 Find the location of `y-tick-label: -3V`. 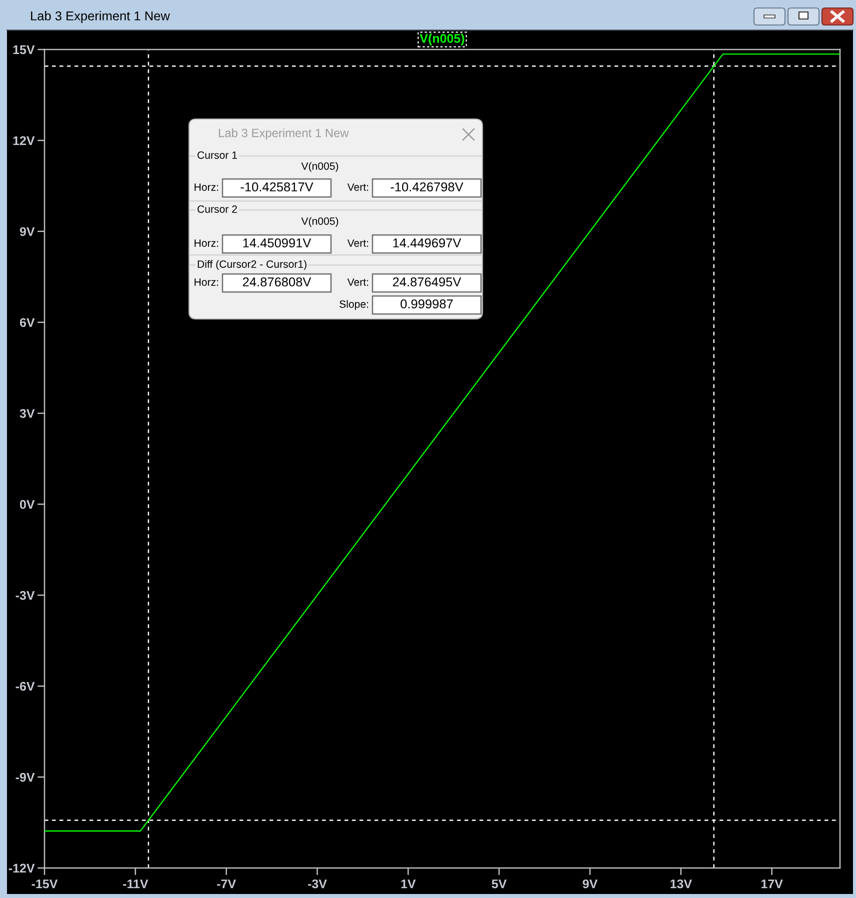

y-tick-label: -3V is located at coordinates (25, 595).